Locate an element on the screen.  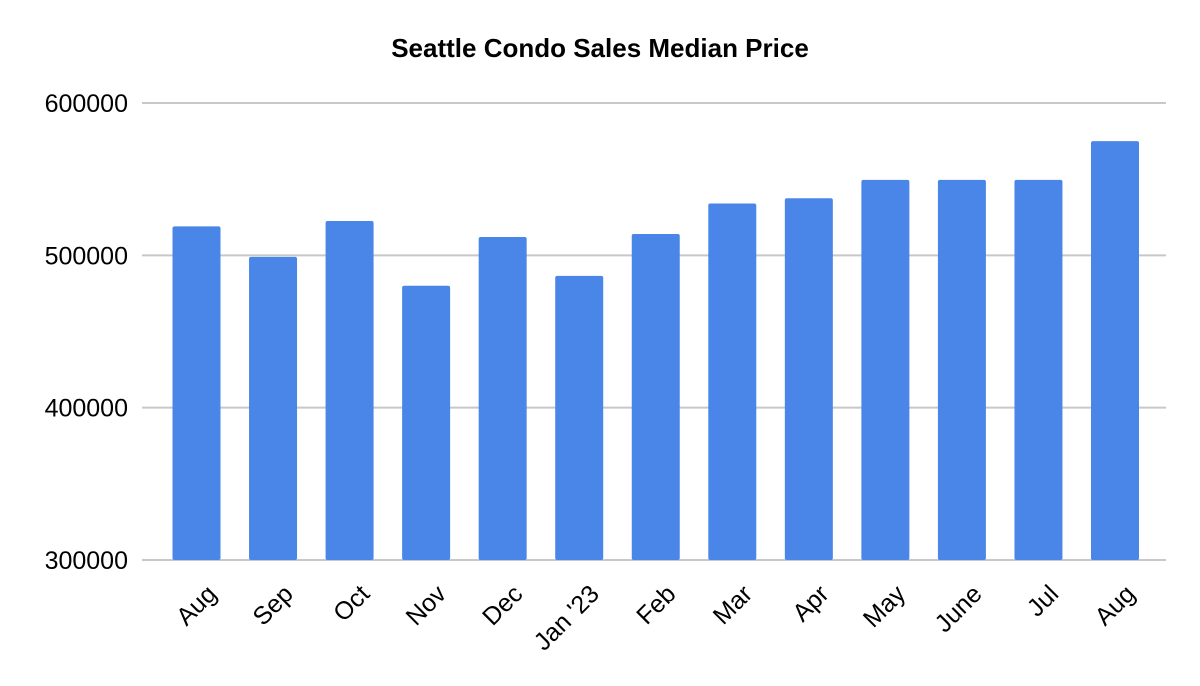
y-tick-label: 300000 is located at coordinates (86, 561).